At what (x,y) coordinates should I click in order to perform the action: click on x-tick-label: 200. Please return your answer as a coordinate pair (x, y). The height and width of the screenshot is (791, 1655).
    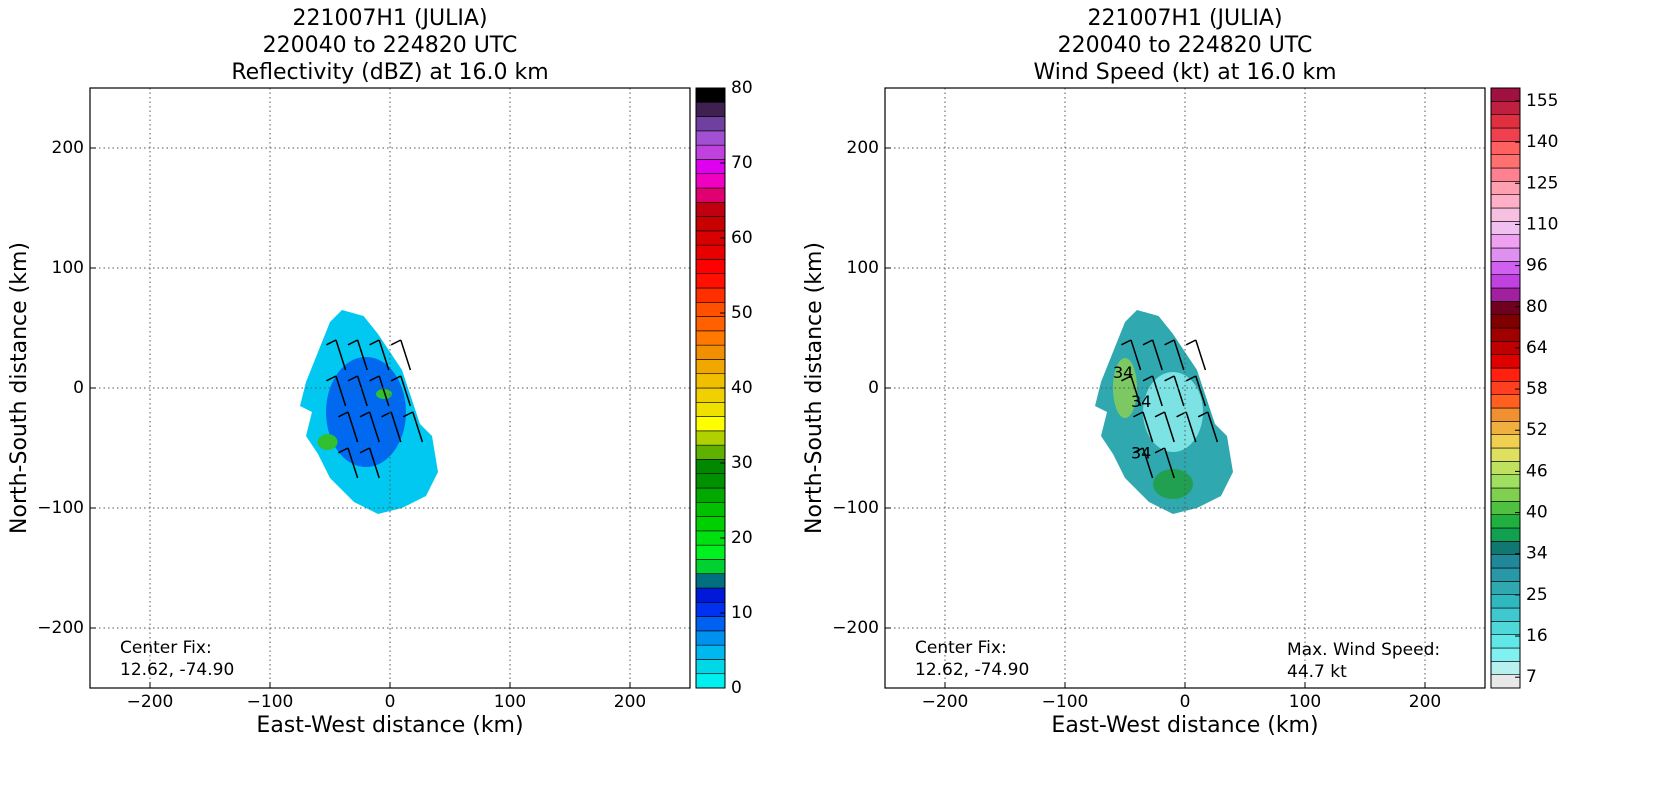
    Looking at the image, I should click on (1425, 702).